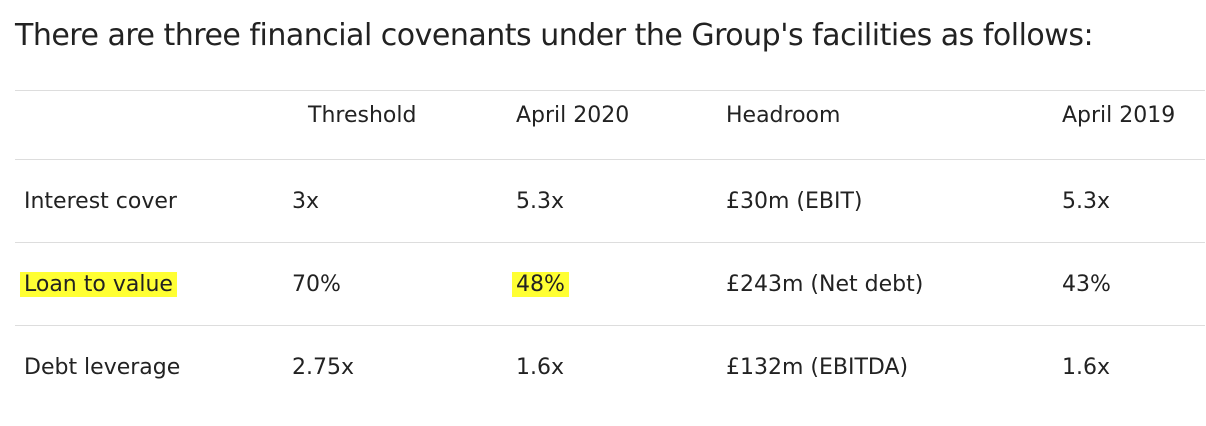 This screenshot has width=1206, height=426. What do you see at coordinates (100, 201) in the screenshot?
I see `cell-text: Interest cover` at bounding box center [100, 201].